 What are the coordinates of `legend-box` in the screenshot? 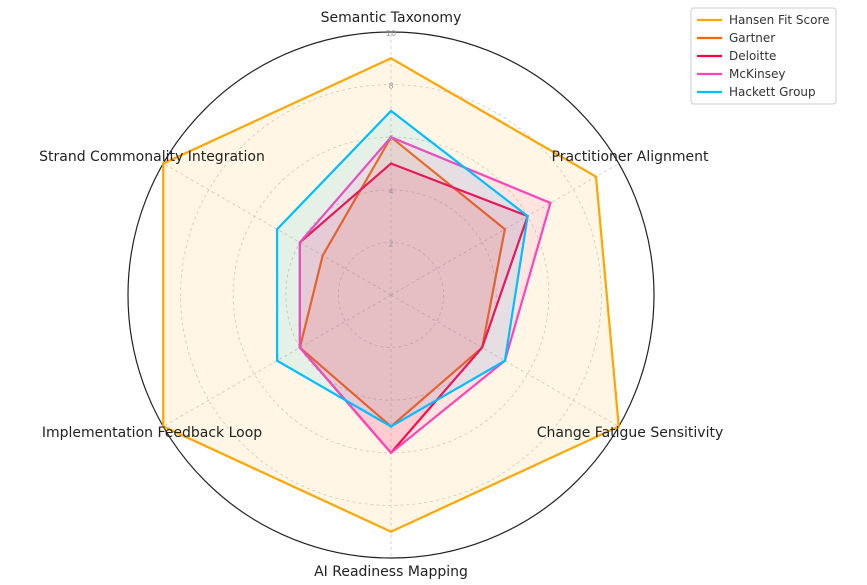 It's located at (763, 56).